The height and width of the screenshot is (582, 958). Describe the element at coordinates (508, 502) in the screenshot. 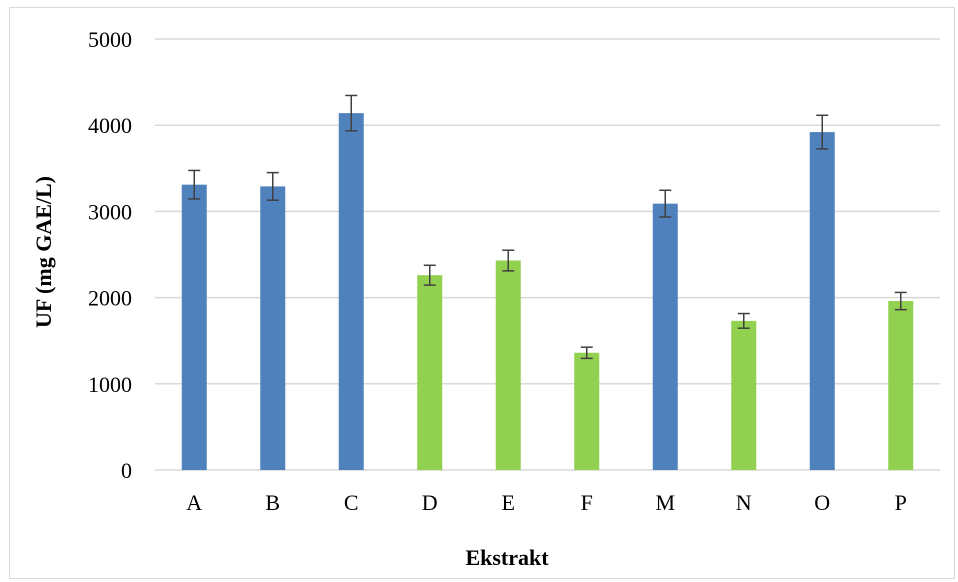

I see `x-tick-label: E` at that location.